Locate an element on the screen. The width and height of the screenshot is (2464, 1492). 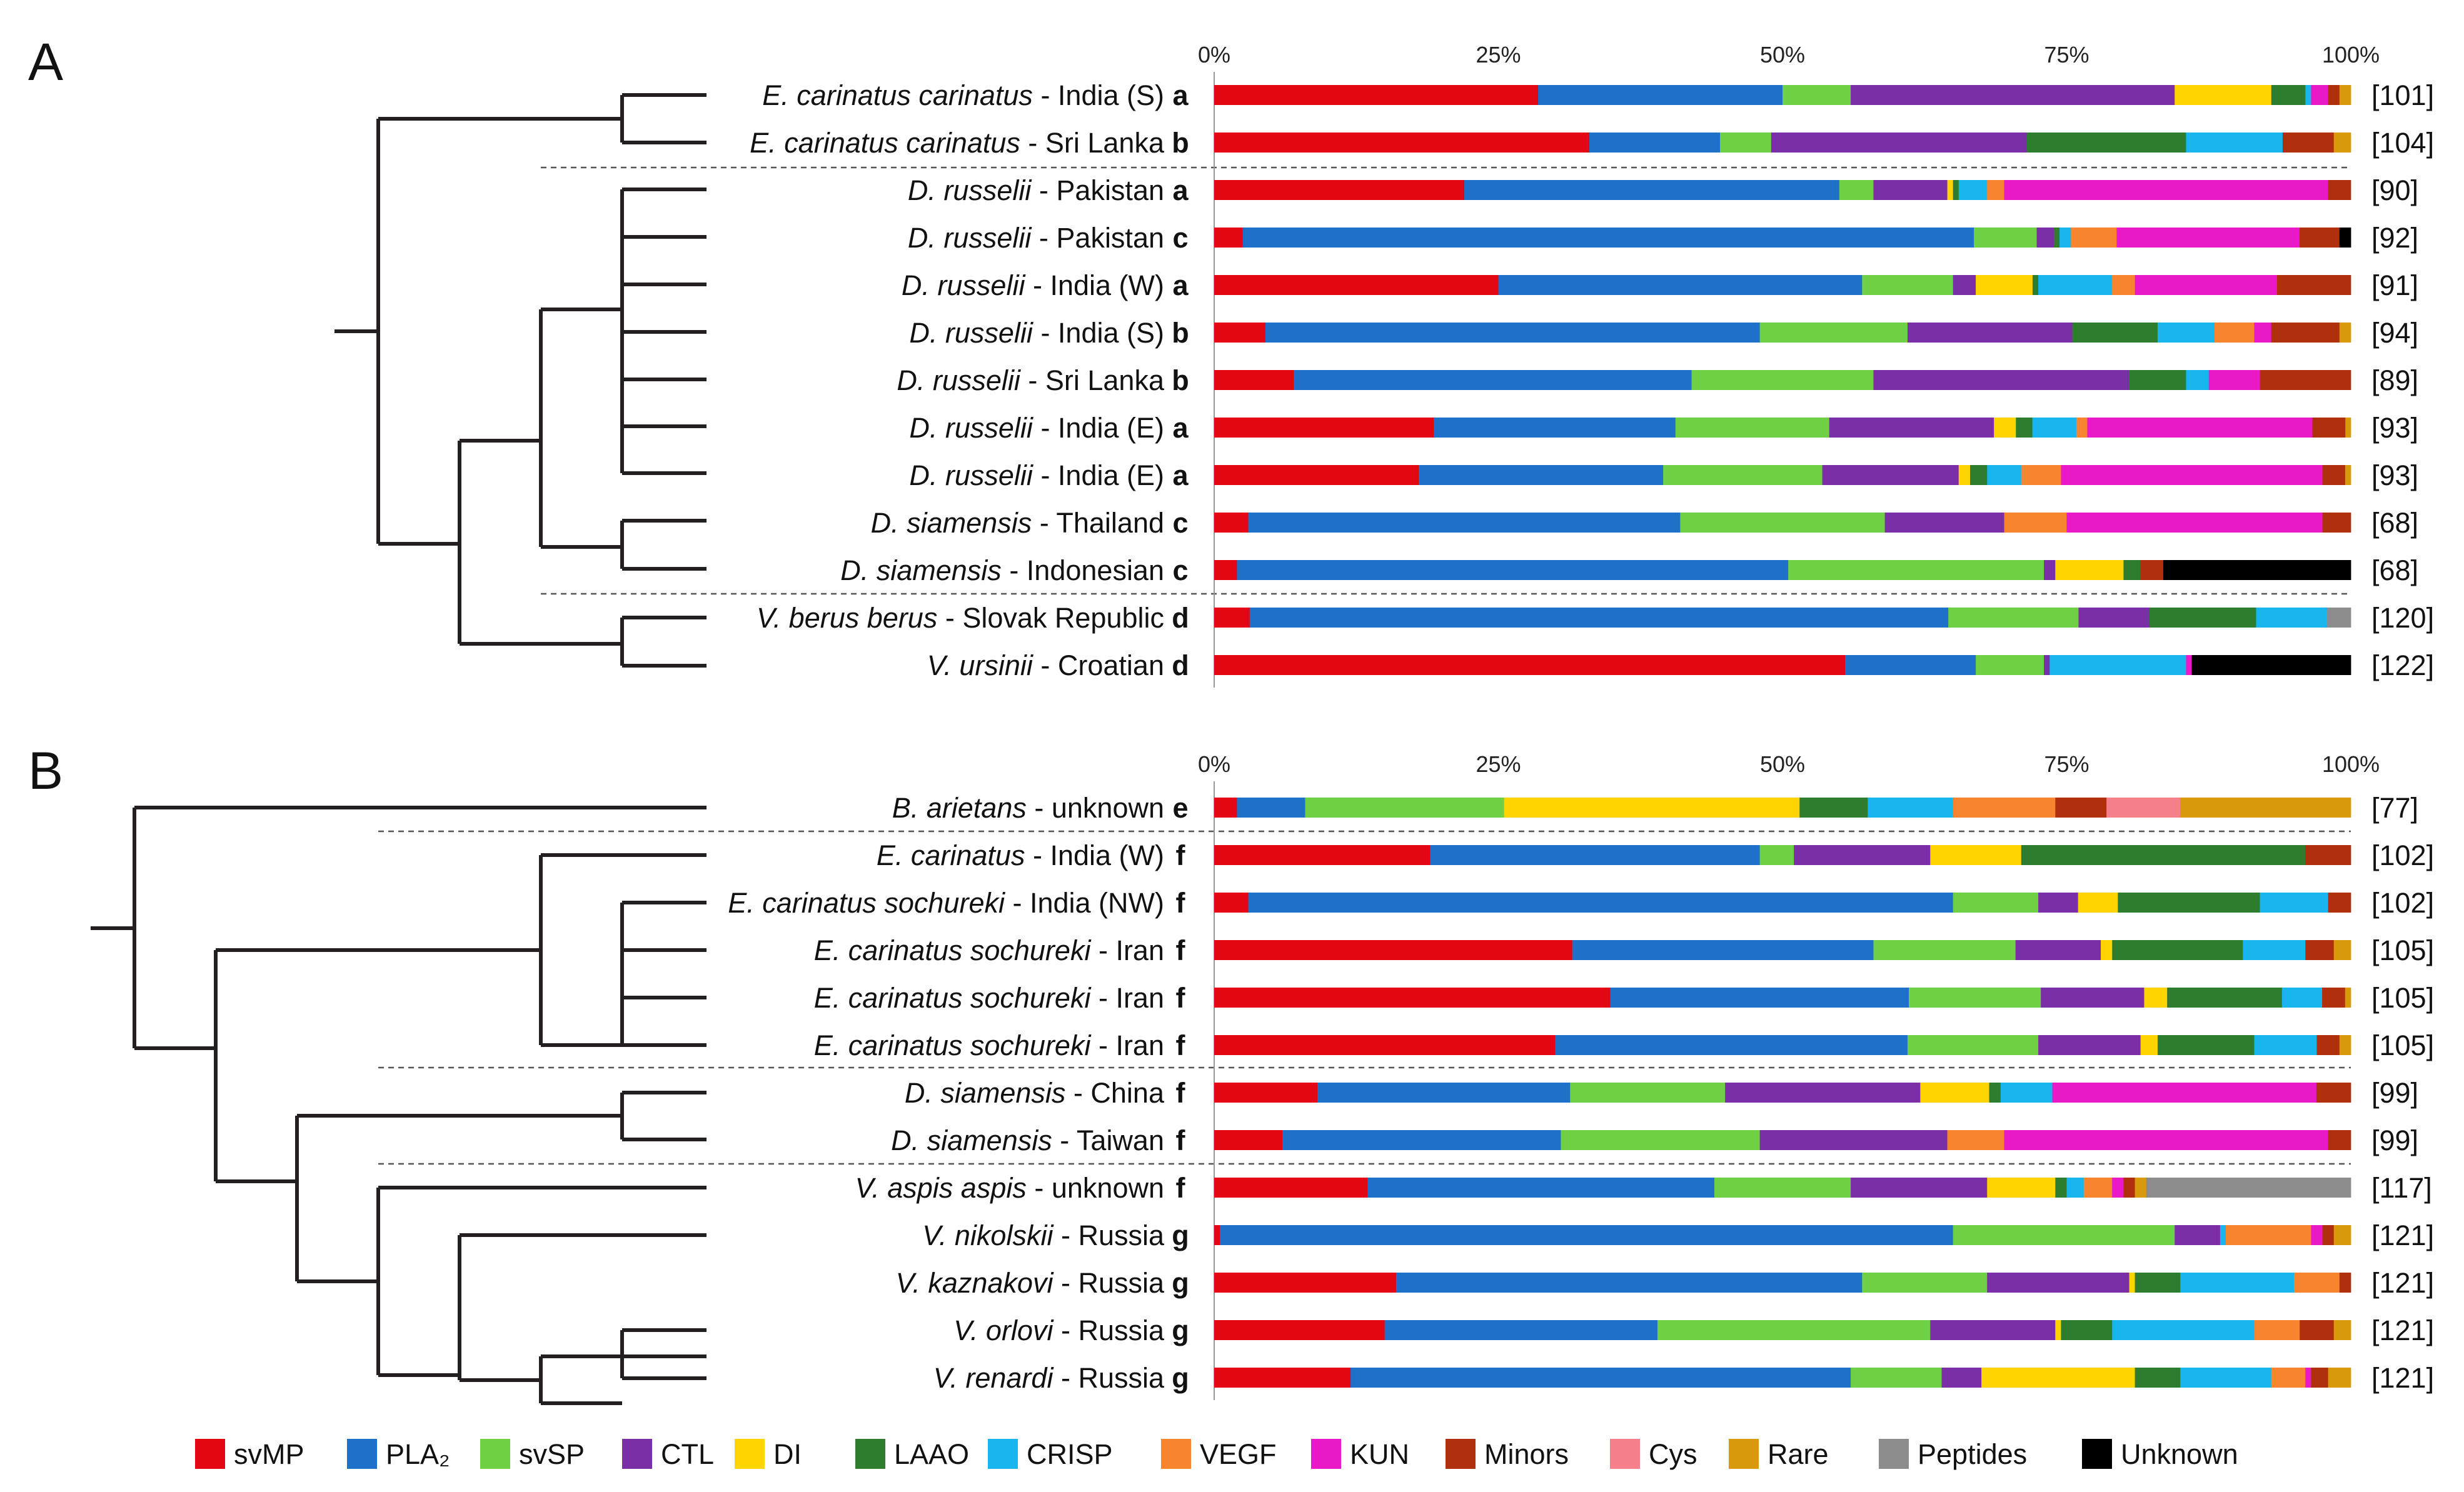
panel-b-bar-segment-vegf is located at coordinates (2268, 1235).